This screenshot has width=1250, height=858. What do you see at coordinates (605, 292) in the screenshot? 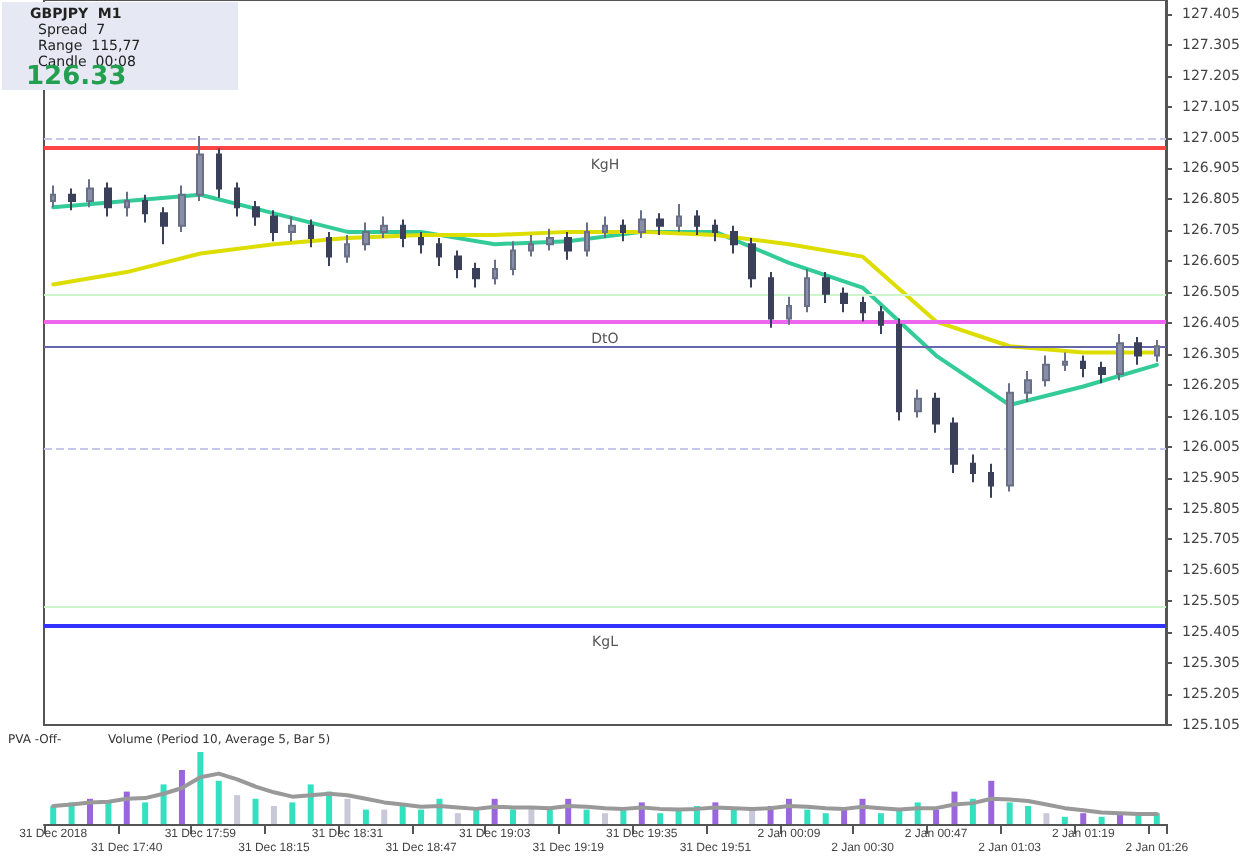
I see `line-series` at bounding box center [605, 292].